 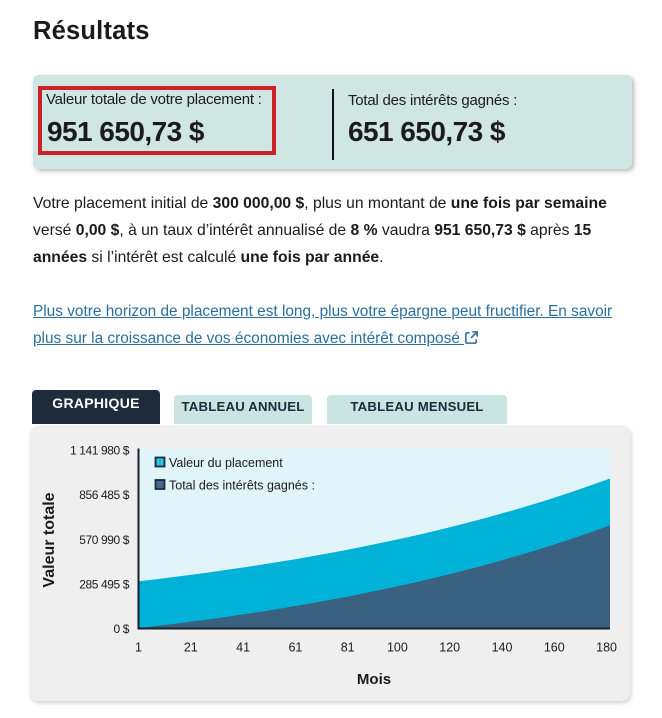 I want to click on svg-text: 285 495 $, so click(x=104, y=585).